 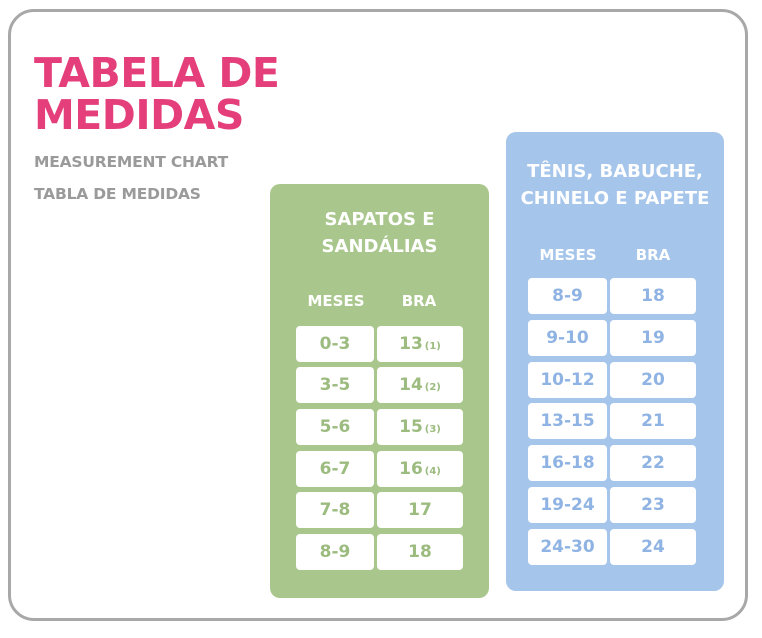 What do you see at coordinates (379, 219) in the screenshot?
I see `sapatos-title-line-1: SAPATOS E` at bounding box center [379, 219].